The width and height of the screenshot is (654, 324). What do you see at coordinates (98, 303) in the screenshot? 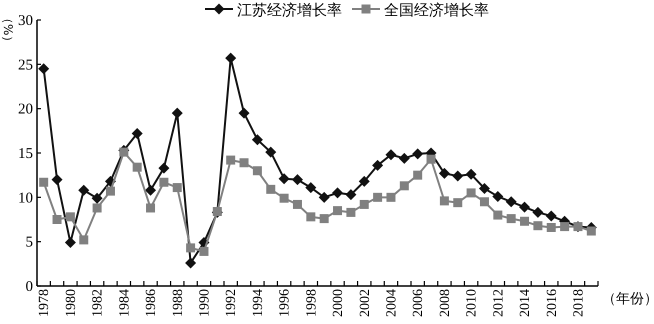
I see `x-tick-label: 1982` at bounding box center [98, 303].